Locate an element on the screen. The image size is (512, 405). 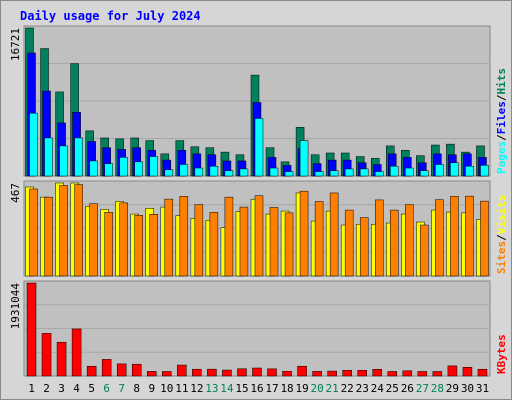
x-tick-label-day-19: 19 is located at coordinates (301, 388).